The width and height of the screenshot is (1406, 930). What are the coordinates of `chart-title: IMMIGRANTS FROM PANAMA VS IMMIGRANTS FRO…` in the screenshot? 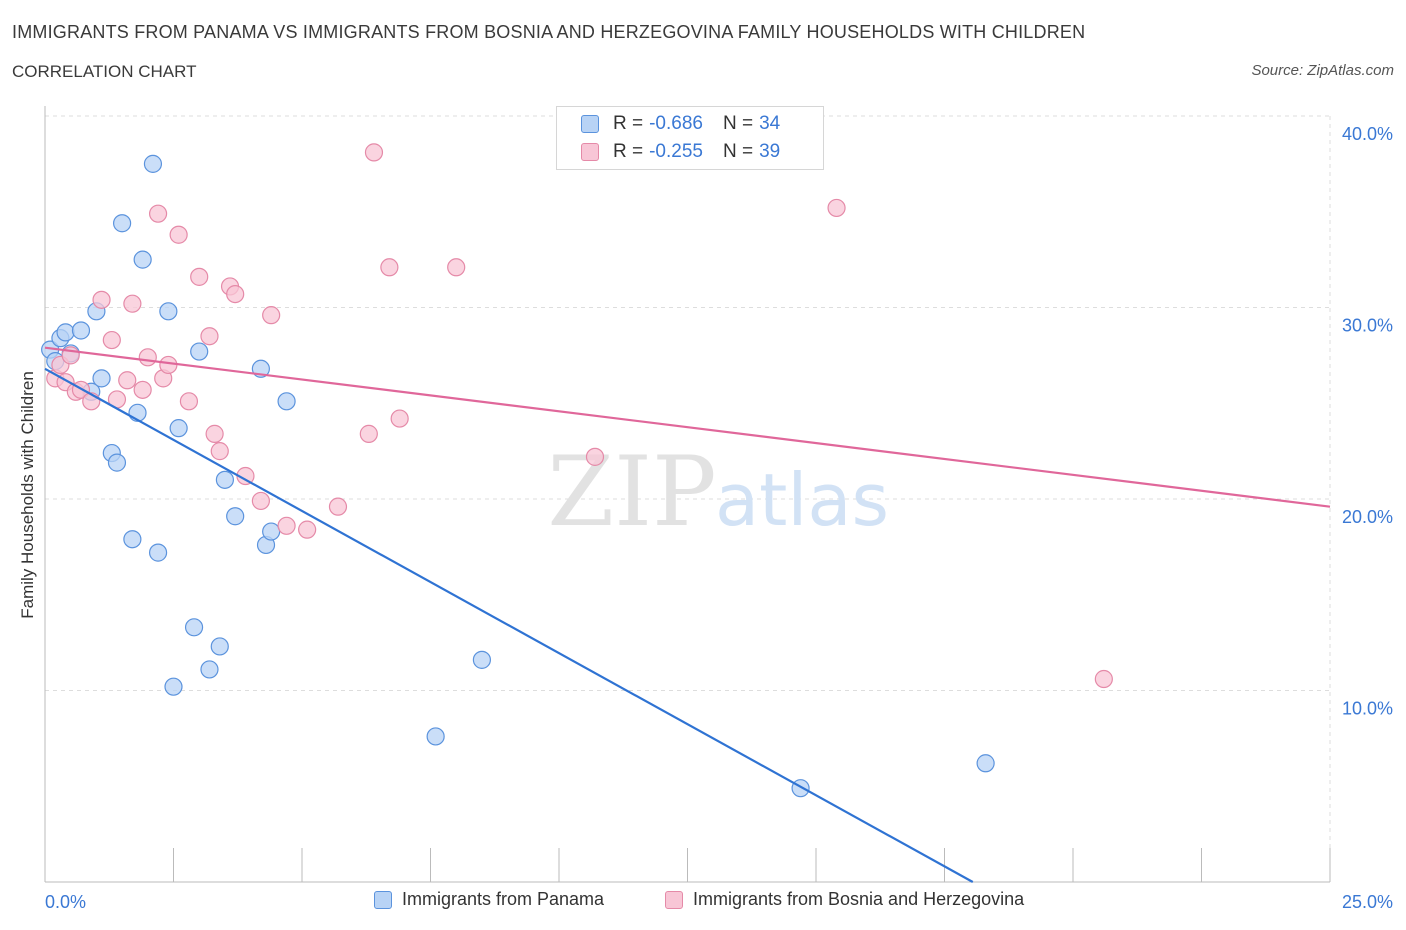 It's located at (549, 32).